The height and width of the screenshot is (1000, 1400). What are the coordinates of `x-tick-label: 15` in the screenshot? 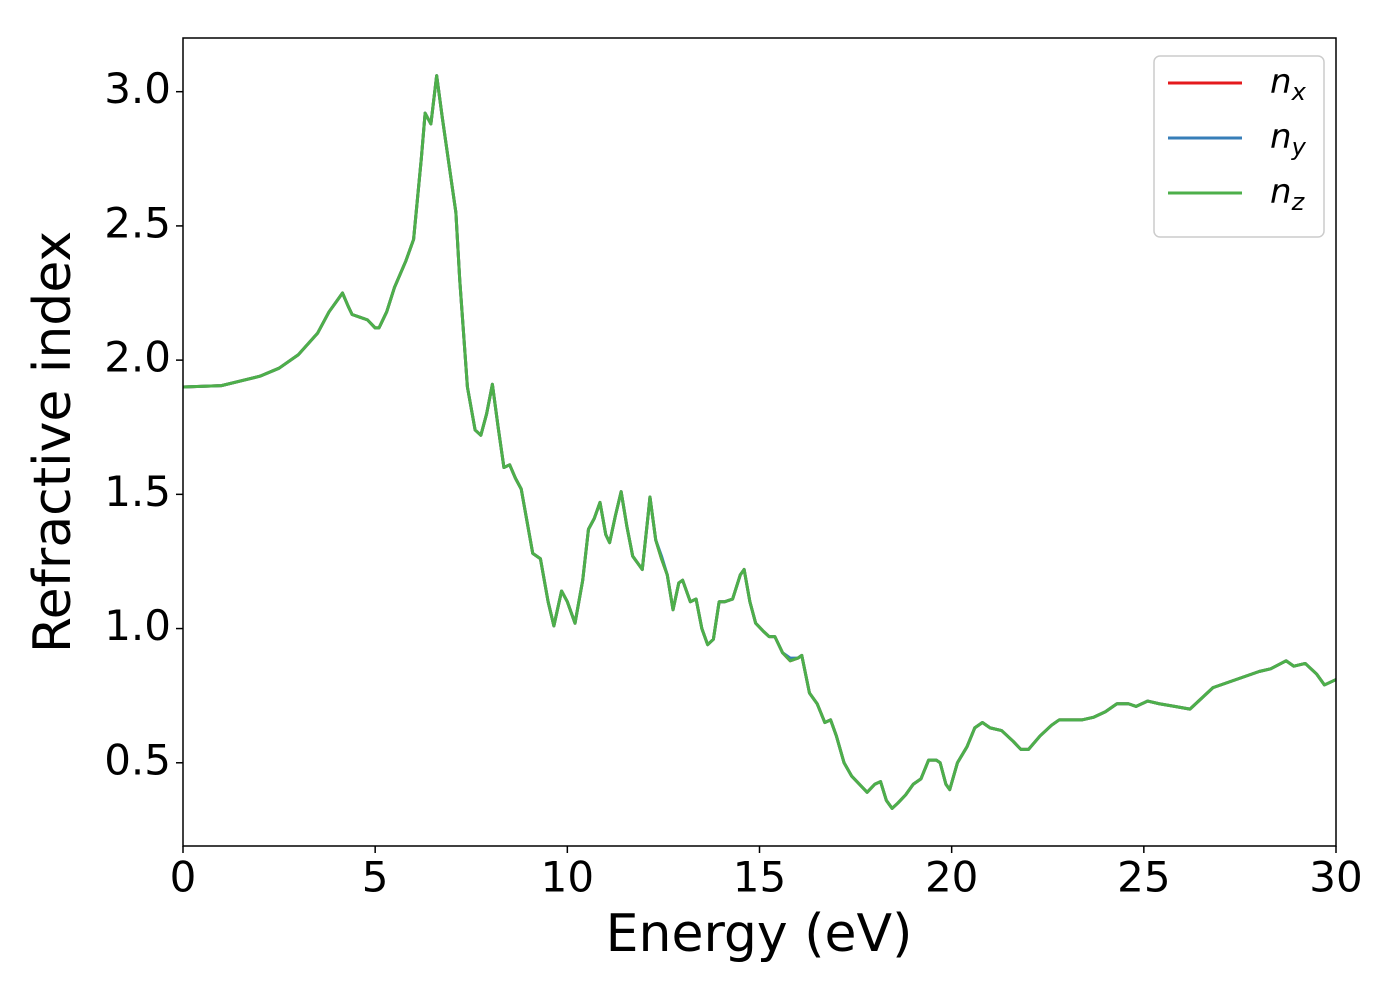 It's located at (759, 877).